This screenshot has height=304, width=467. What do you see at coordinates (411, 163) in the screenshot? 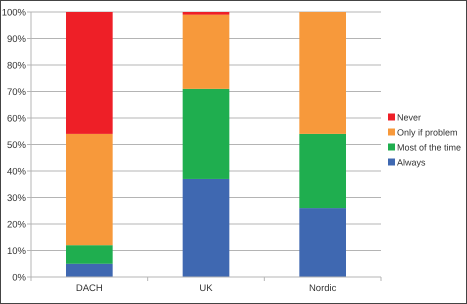
I see `legend-label: Always` at bounding box center [411, 163].